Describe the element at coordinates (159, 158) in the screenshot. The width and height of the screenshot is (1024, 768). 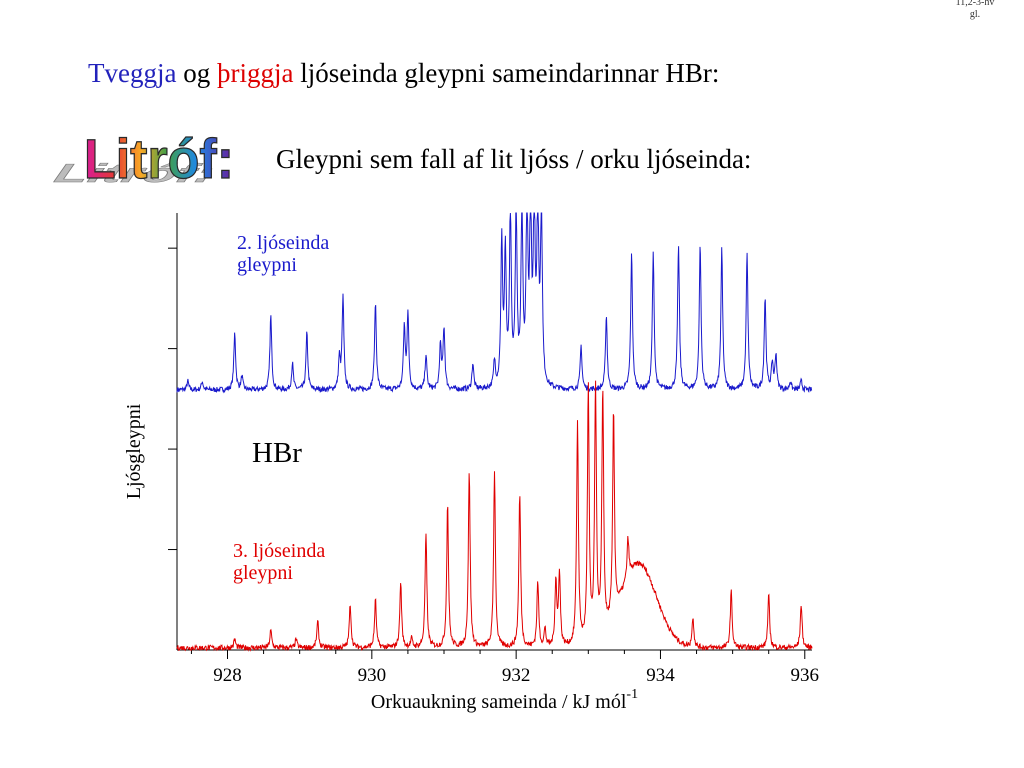
I see `logo-text: Litróf:` at that location.